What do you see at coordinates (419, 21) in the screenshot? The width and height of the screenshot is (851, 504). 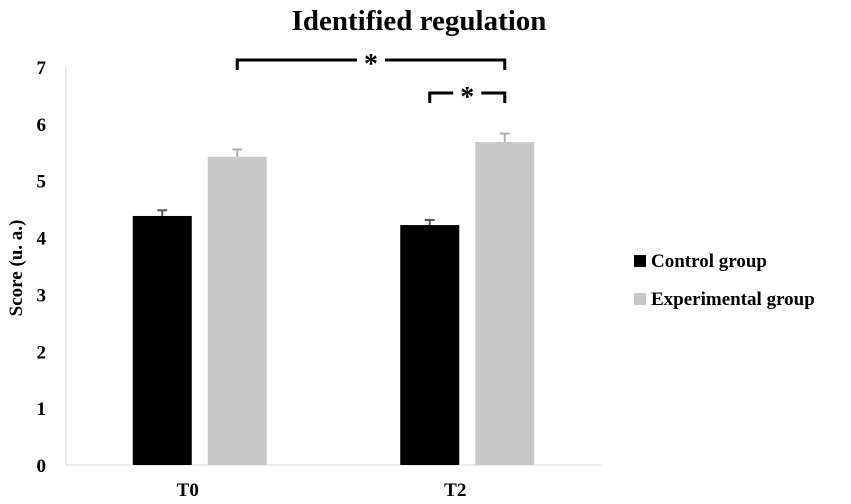 I see `chart-title: Identified regulation` at bounding box center [419, 21].